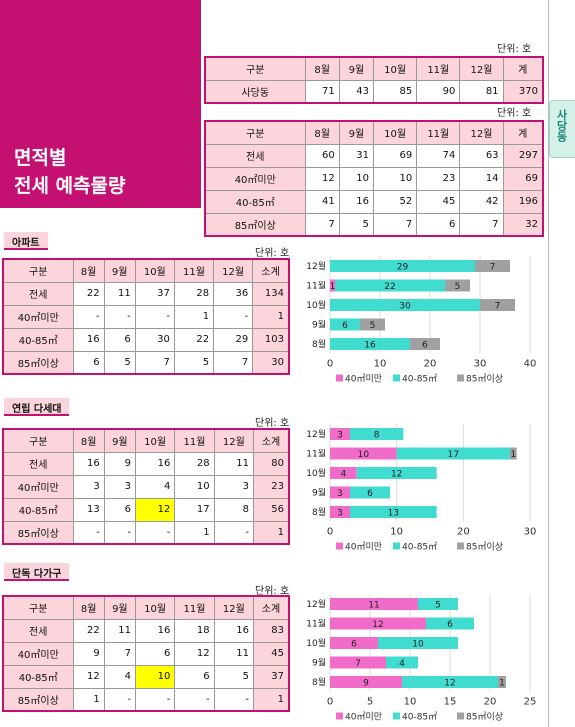 The width and height of the screenshot is (575, 727). Describe the element at coordinates (146, 463) in the screenshot. I see `table-row: 전세 16 9 16 28 11 80` at that location.